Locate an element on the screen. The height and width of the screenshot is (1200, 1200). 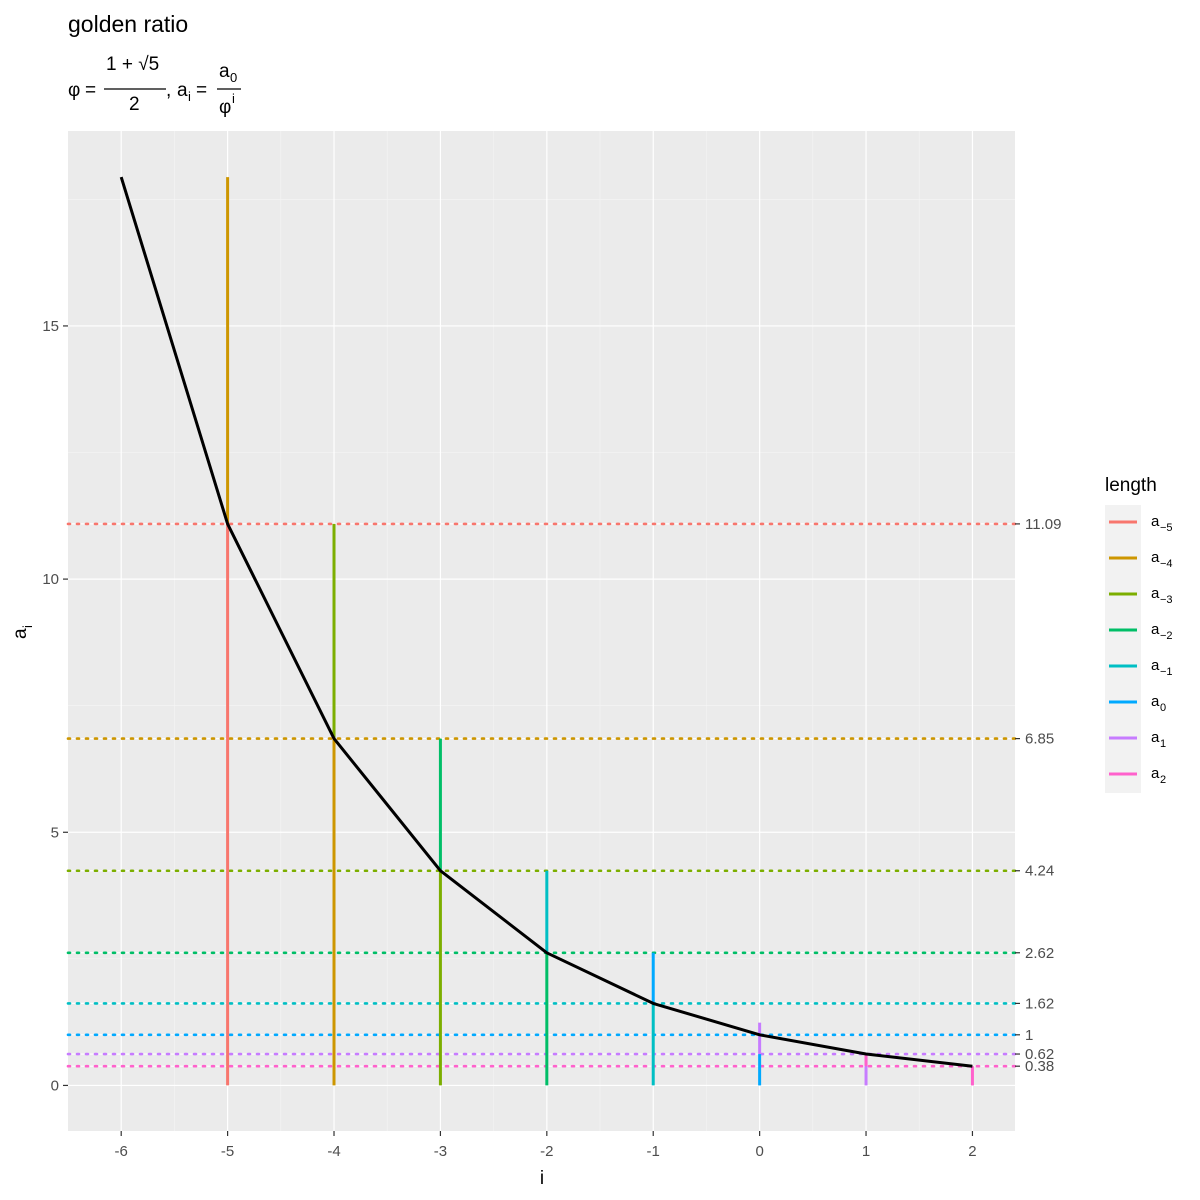
chart-subtitle: φ = 1 + √5 2 , a i = a 0 φ i is located at coordinates (154, 86).